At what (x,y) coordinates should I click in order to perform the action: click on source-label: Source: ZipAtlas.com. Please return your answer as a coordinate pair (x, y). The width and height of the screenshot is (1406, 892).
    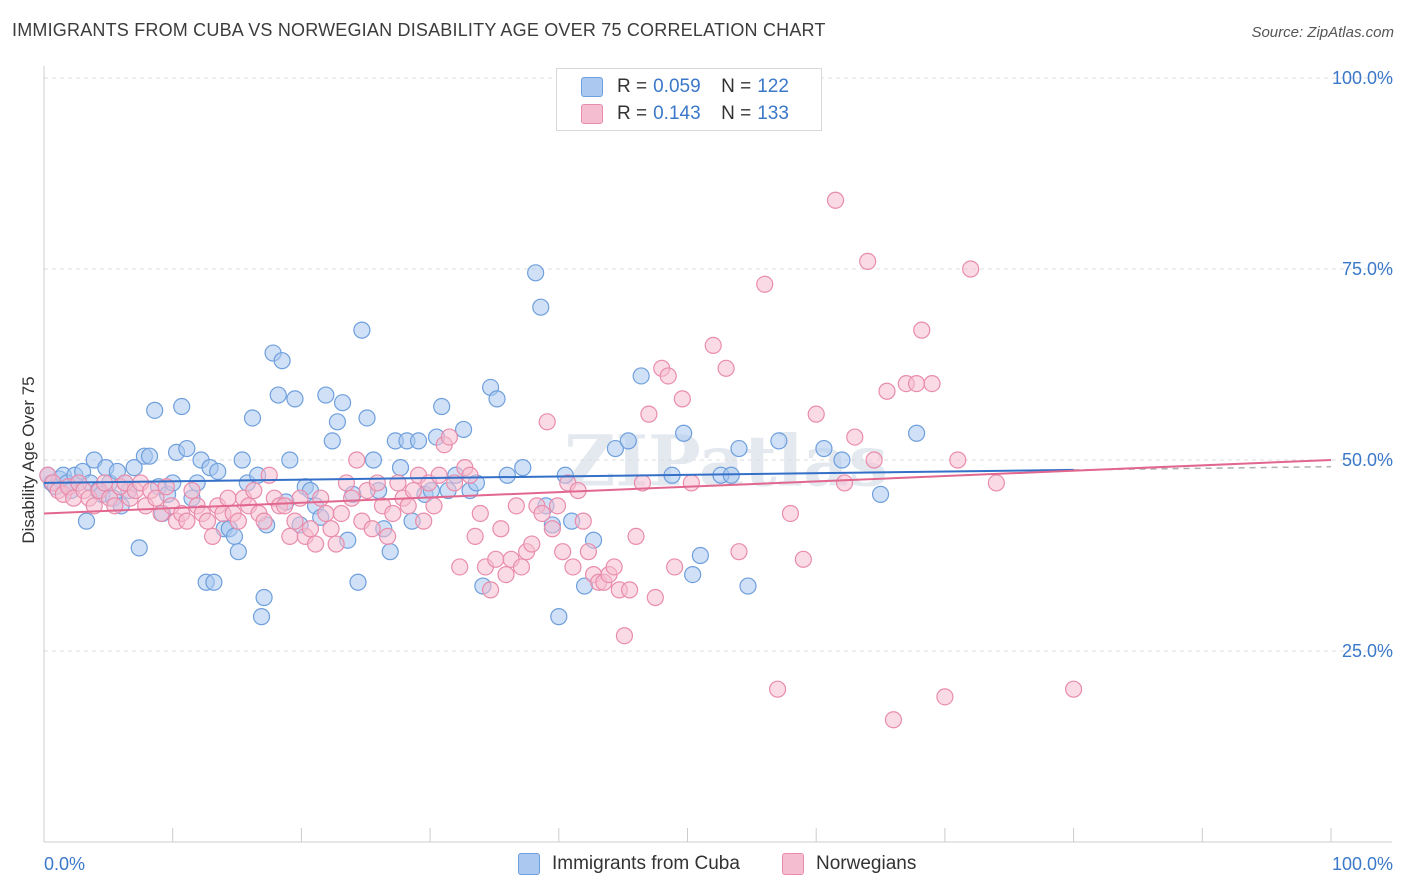
    Looking at the image, I should click on (1322, 32).